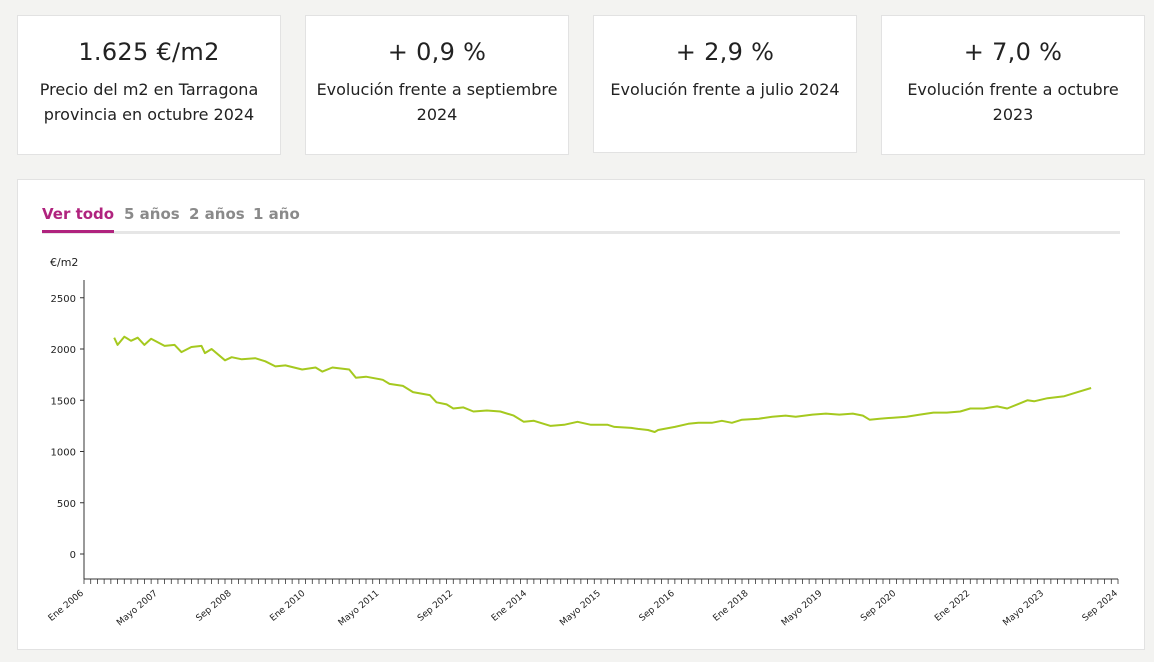  What do you see at coordinates (657, 605) in the screenshot?
I see `x-tick-label: Sep 2016` at bounding box center [657, 605].